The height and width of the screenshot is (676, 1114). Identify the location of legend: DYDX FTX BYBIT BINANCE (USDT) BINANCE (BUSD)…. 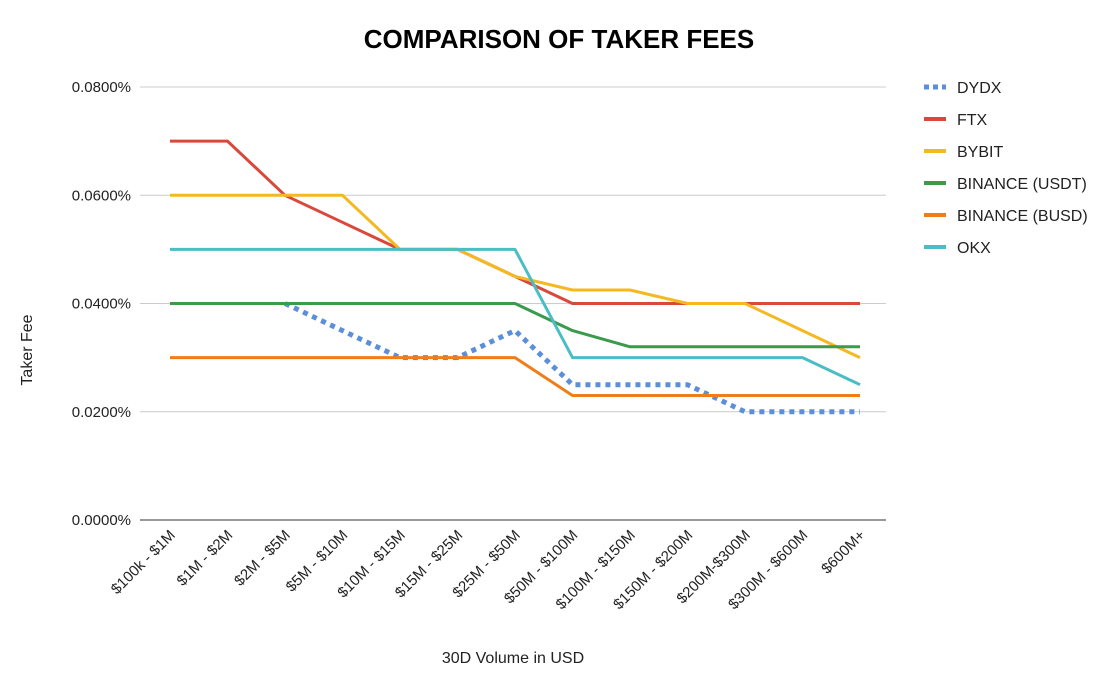
(1006, 168).